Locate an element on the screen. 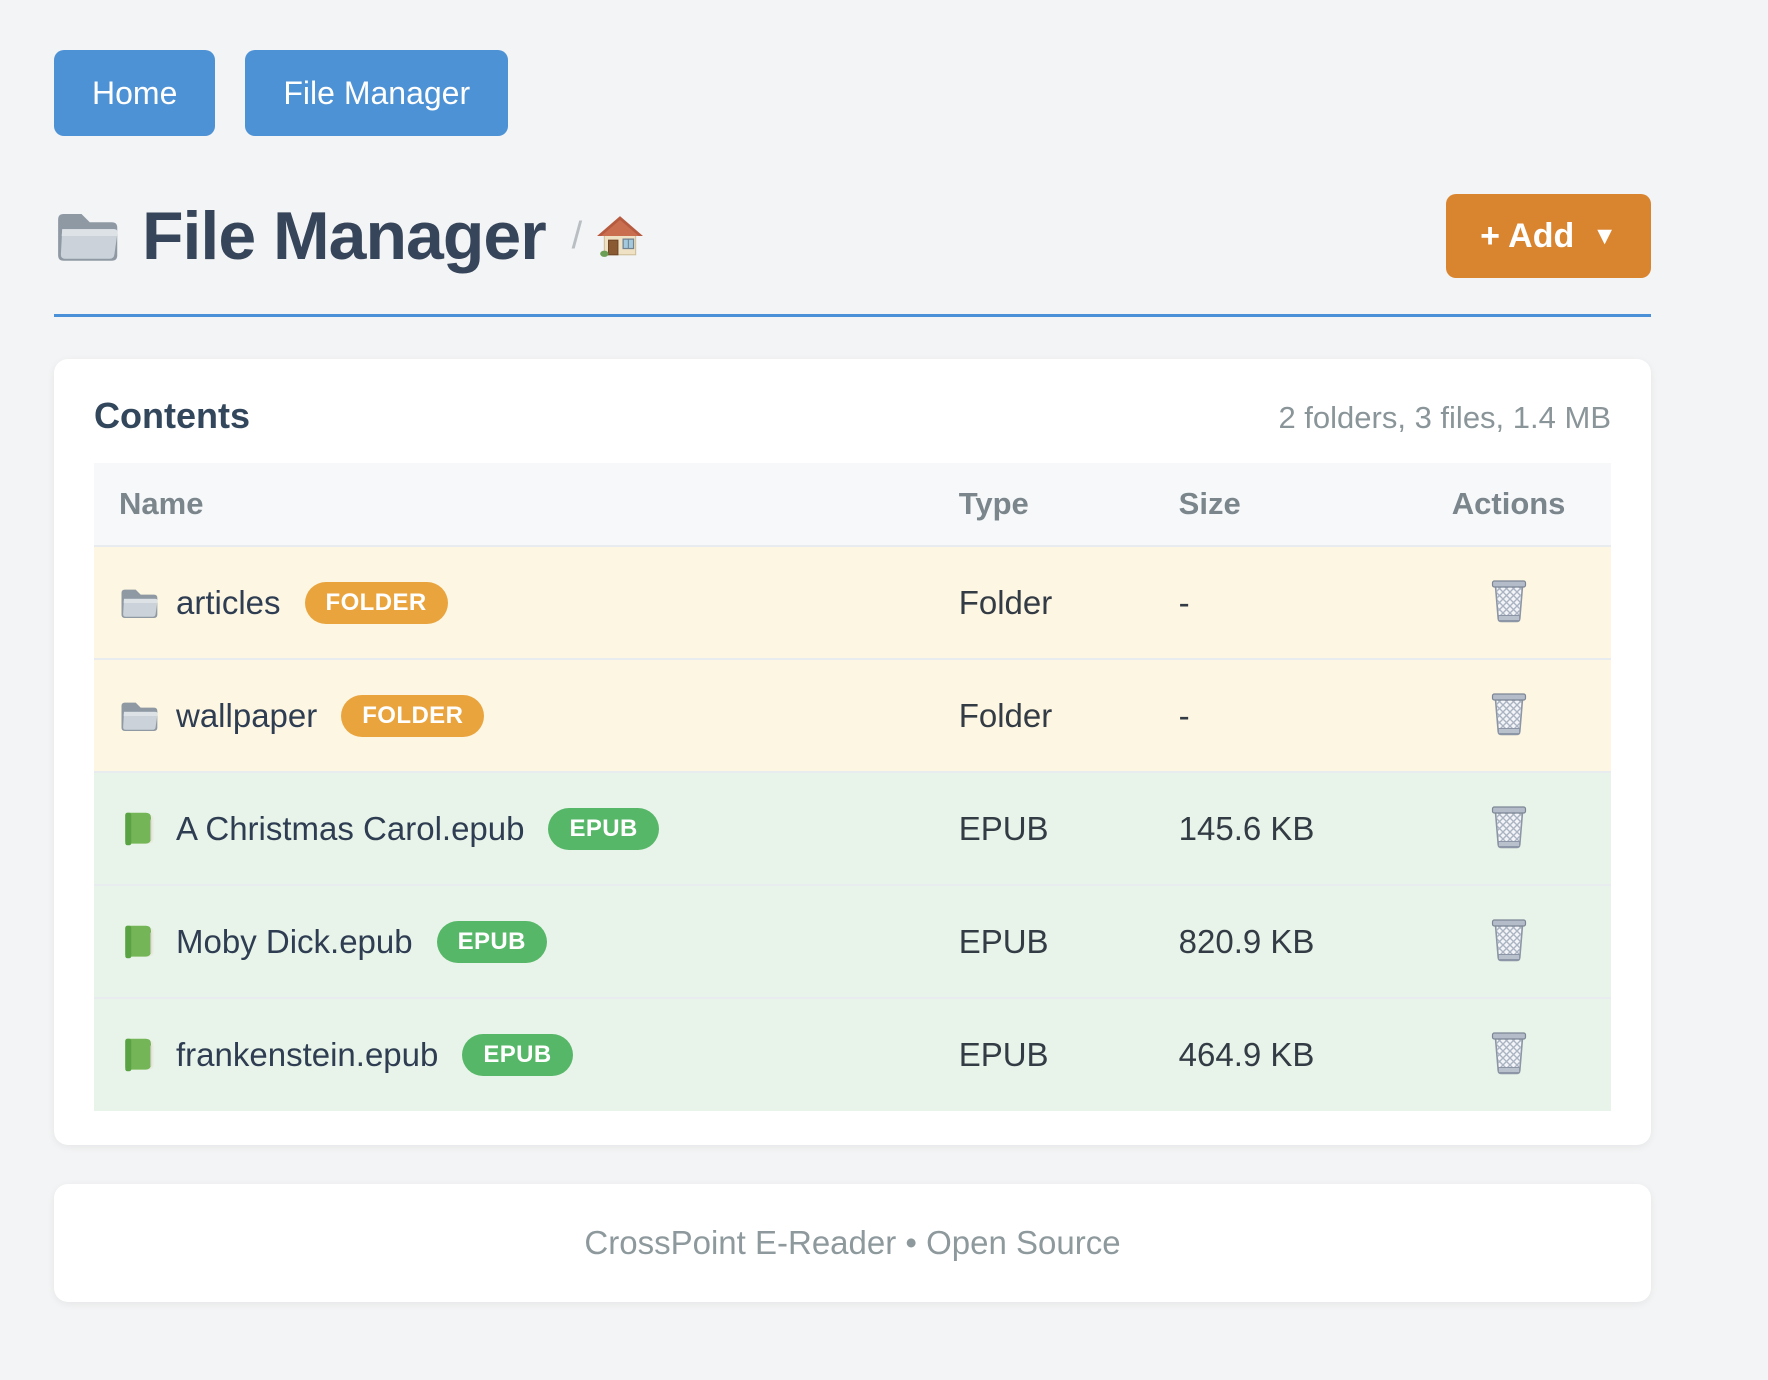 The width and height of the screenshot is (1768, 1380). table-row: articles FOLDER Folder - is located at coordinates (852, 602).